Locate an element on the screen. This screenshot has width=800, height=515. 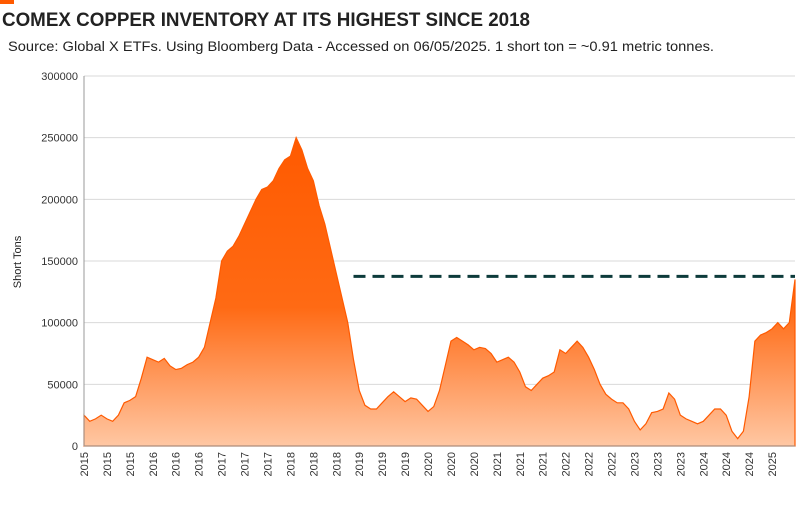
x-tick-label: 2025 is located at coordinates (773, 464).